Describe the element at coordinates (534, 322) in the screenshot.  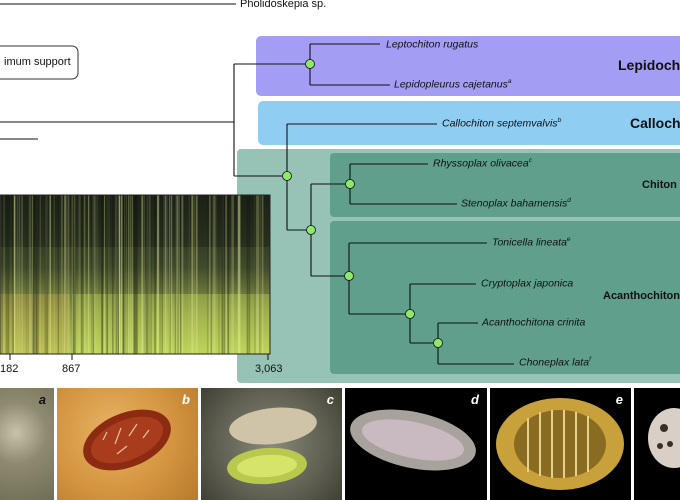
I see `taxon-label: Acanthochitona crinita` at that location.